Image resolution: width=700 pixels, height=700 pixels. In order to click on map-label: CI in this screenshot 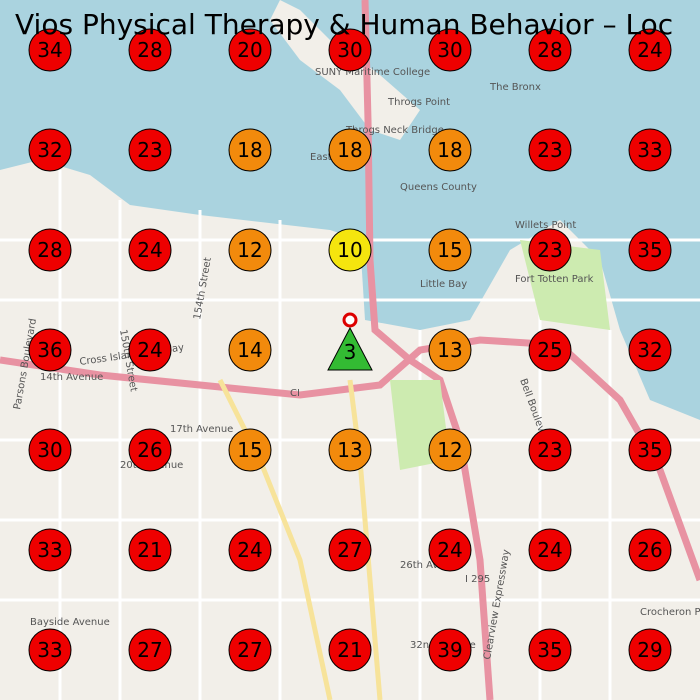, I will do `click(295, 393)`.